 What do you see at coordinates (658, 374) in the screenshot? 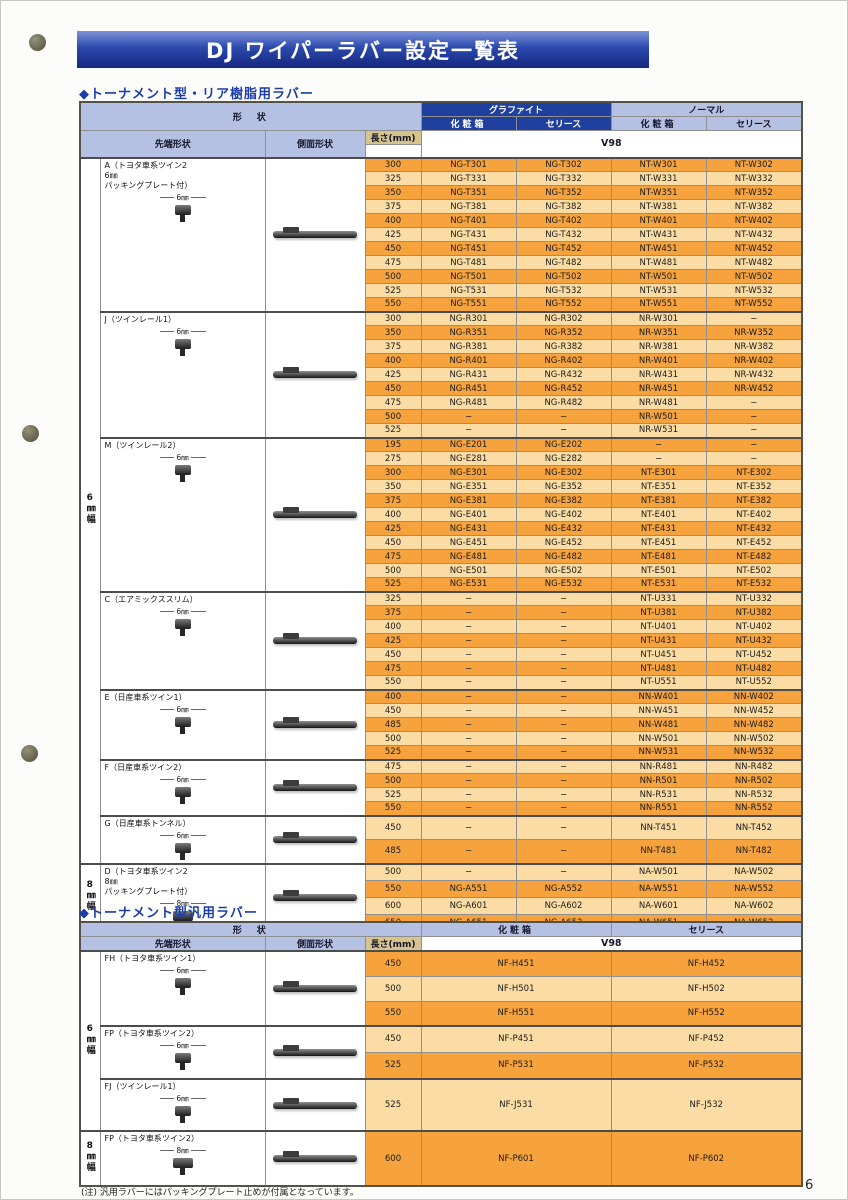
I see `product-code-cell: NR-W431` at bounding box center [658, 374].